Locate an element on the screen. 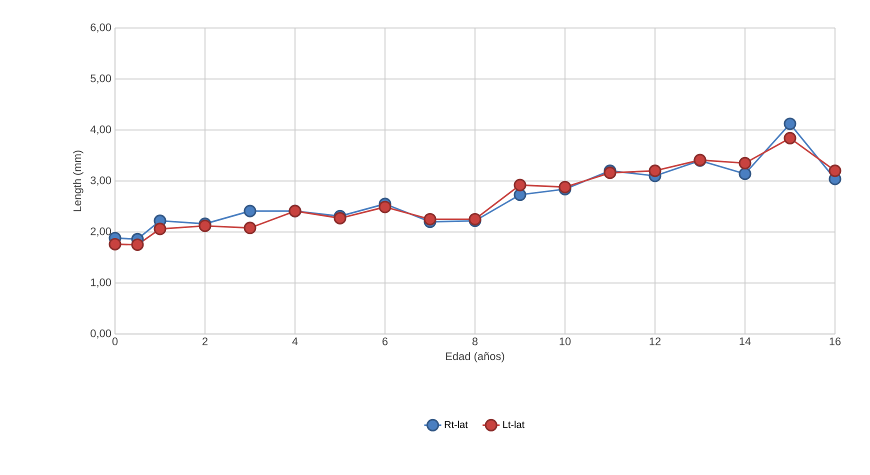 The image size is (870, 475). y-tick-label: 5,00 is located at coordinates (101, 79).